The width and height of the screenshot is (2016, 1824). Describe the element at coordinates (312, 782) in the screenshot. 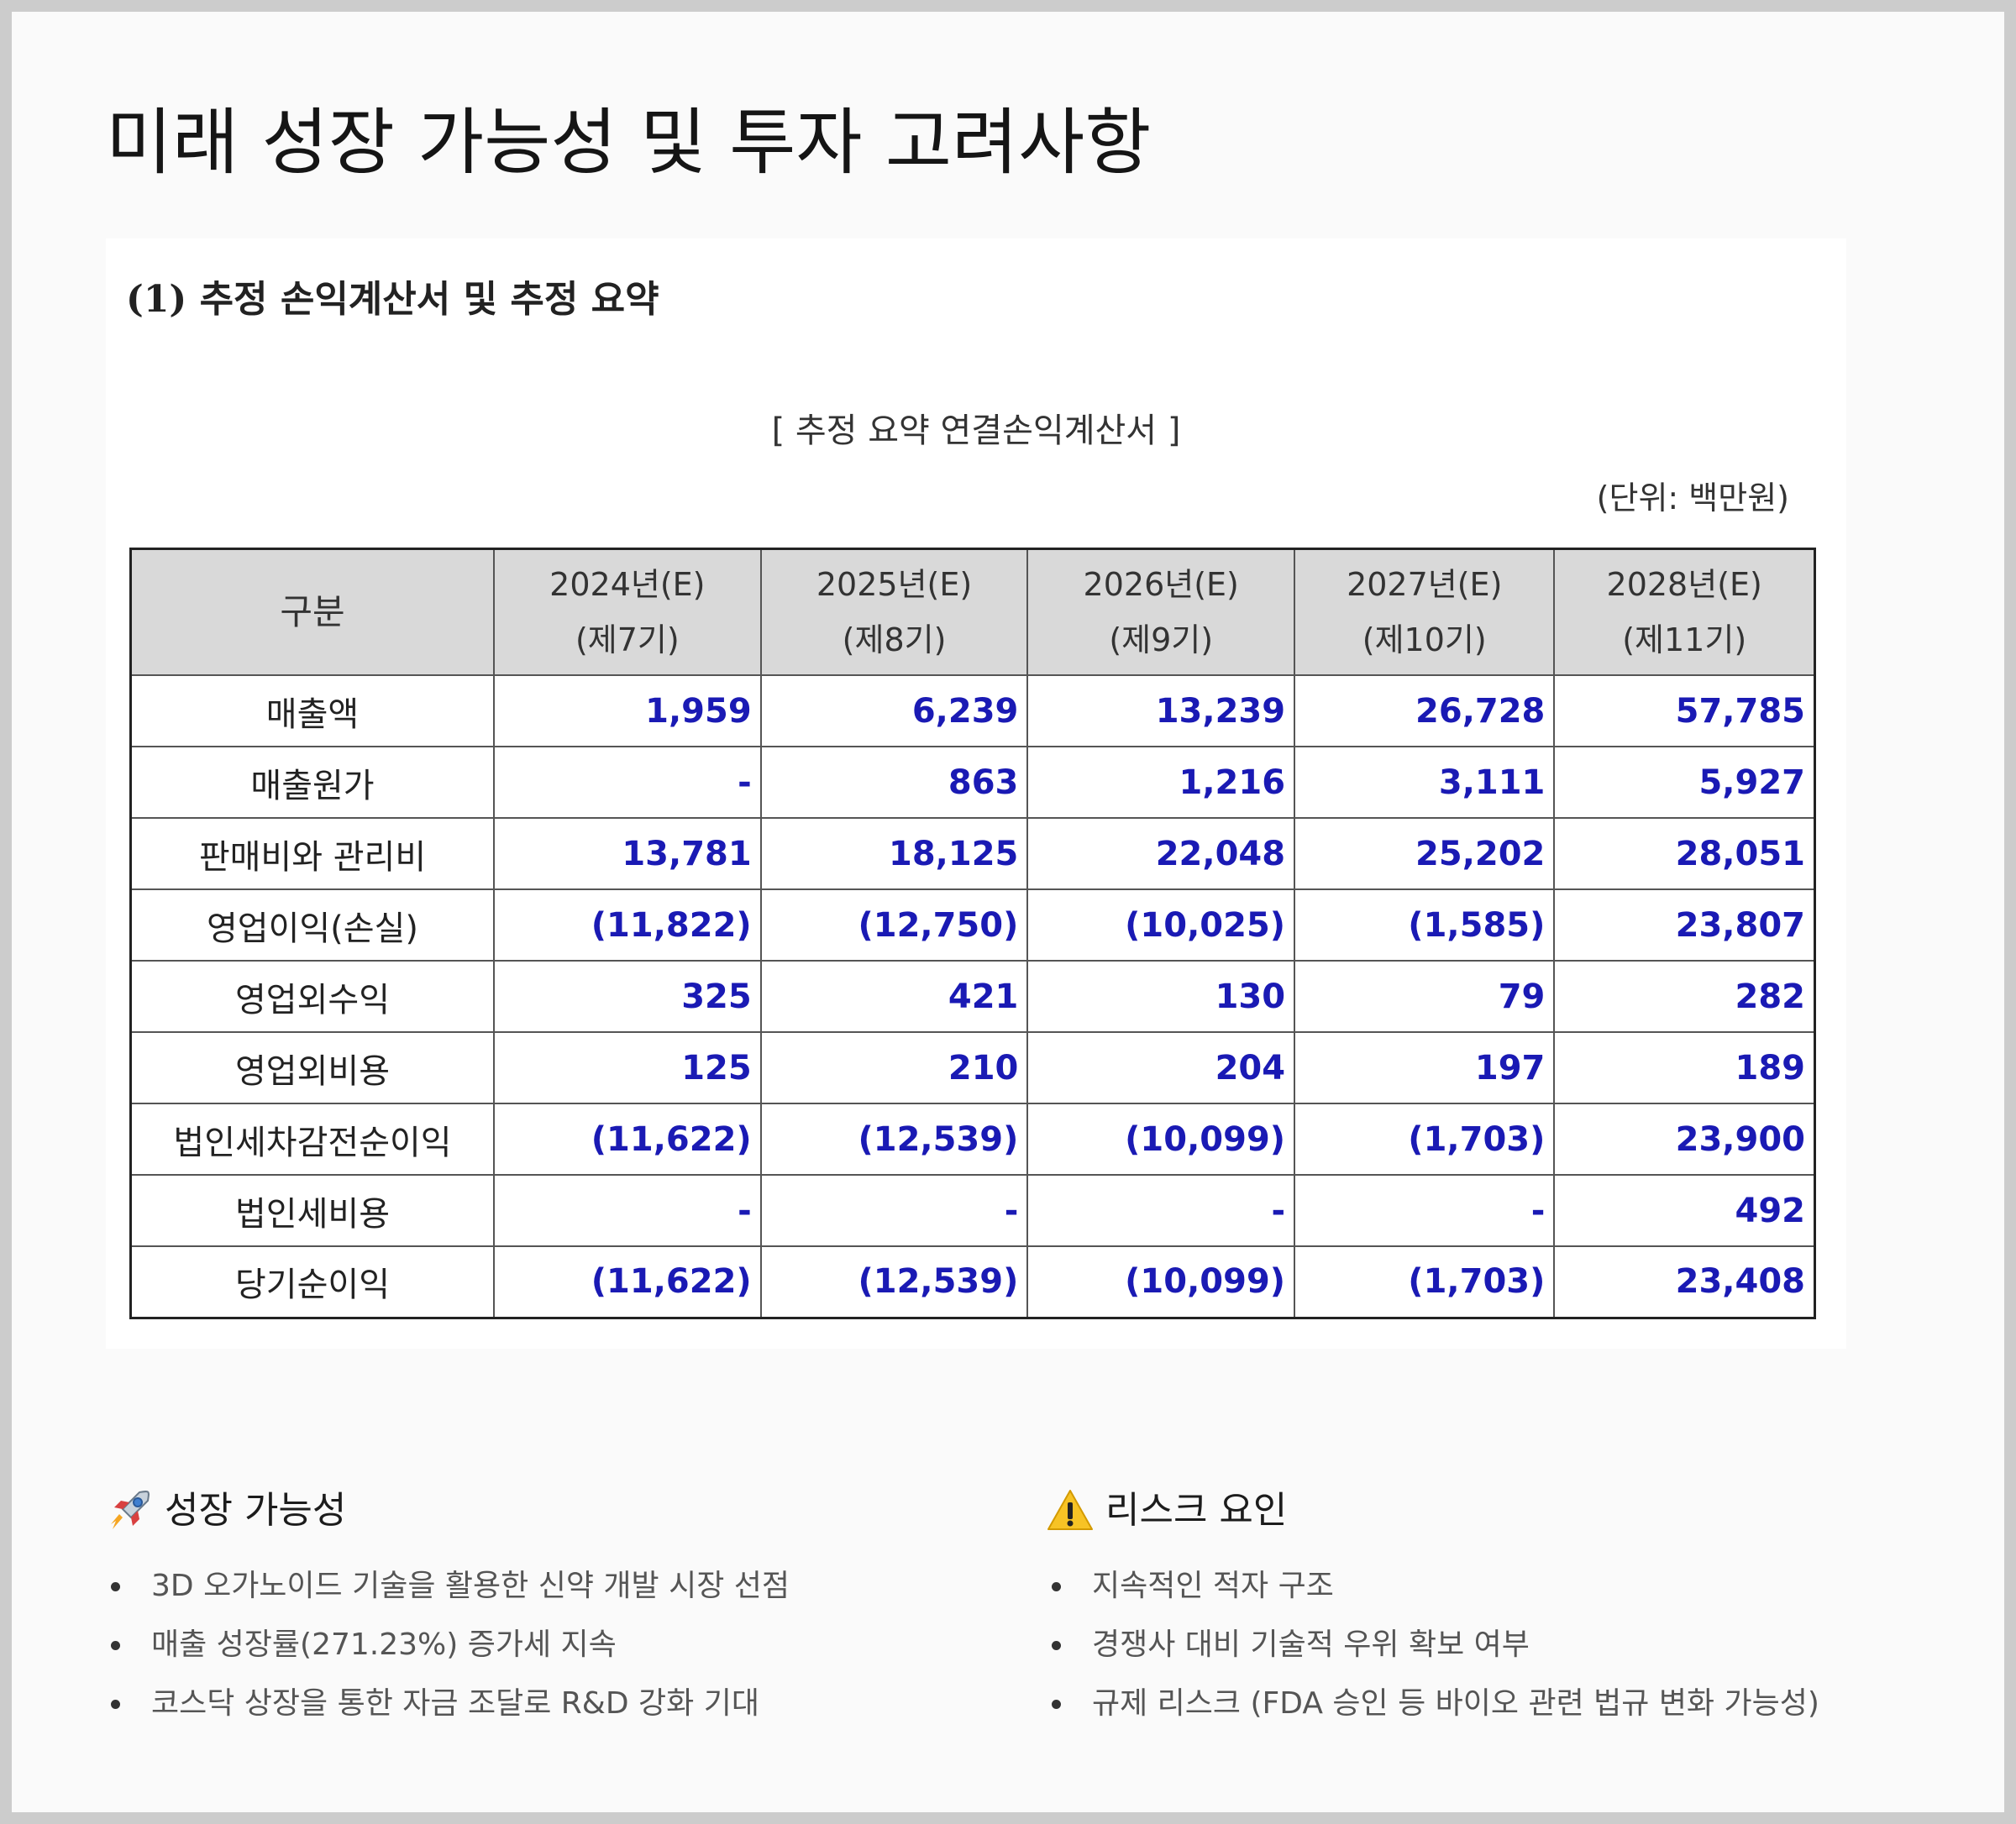

I see `row-label: 매출원가` at that location.